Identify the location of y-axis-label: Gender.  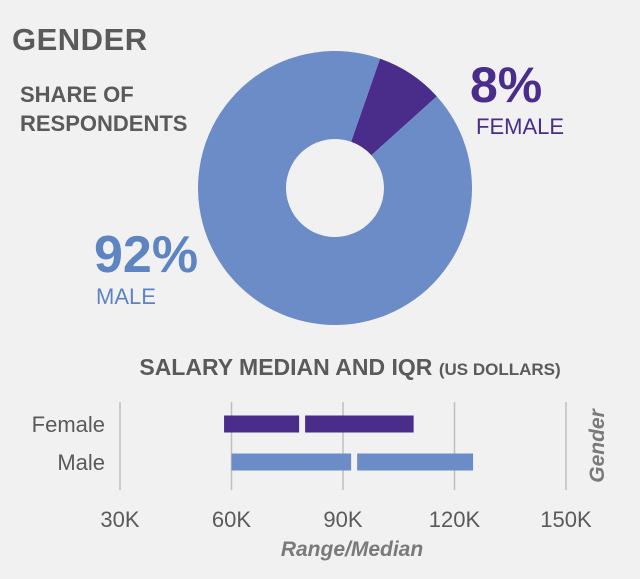
(597, 444).